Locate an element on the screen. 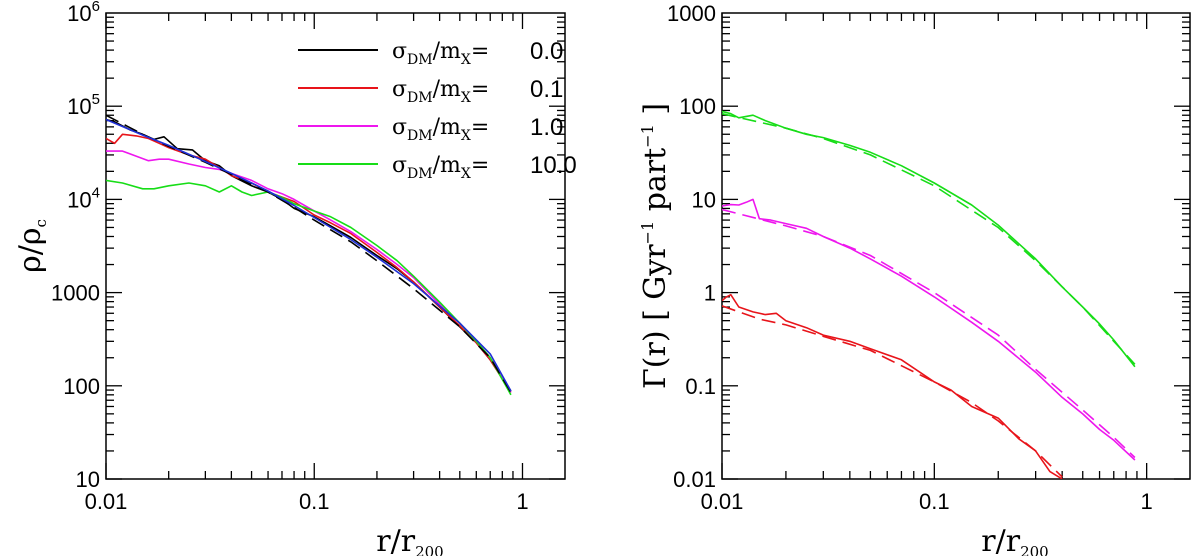 The height and width of the screenshot is (556, 1200). y-tick-label: 10⁴ is located at coordinates (83, 198).